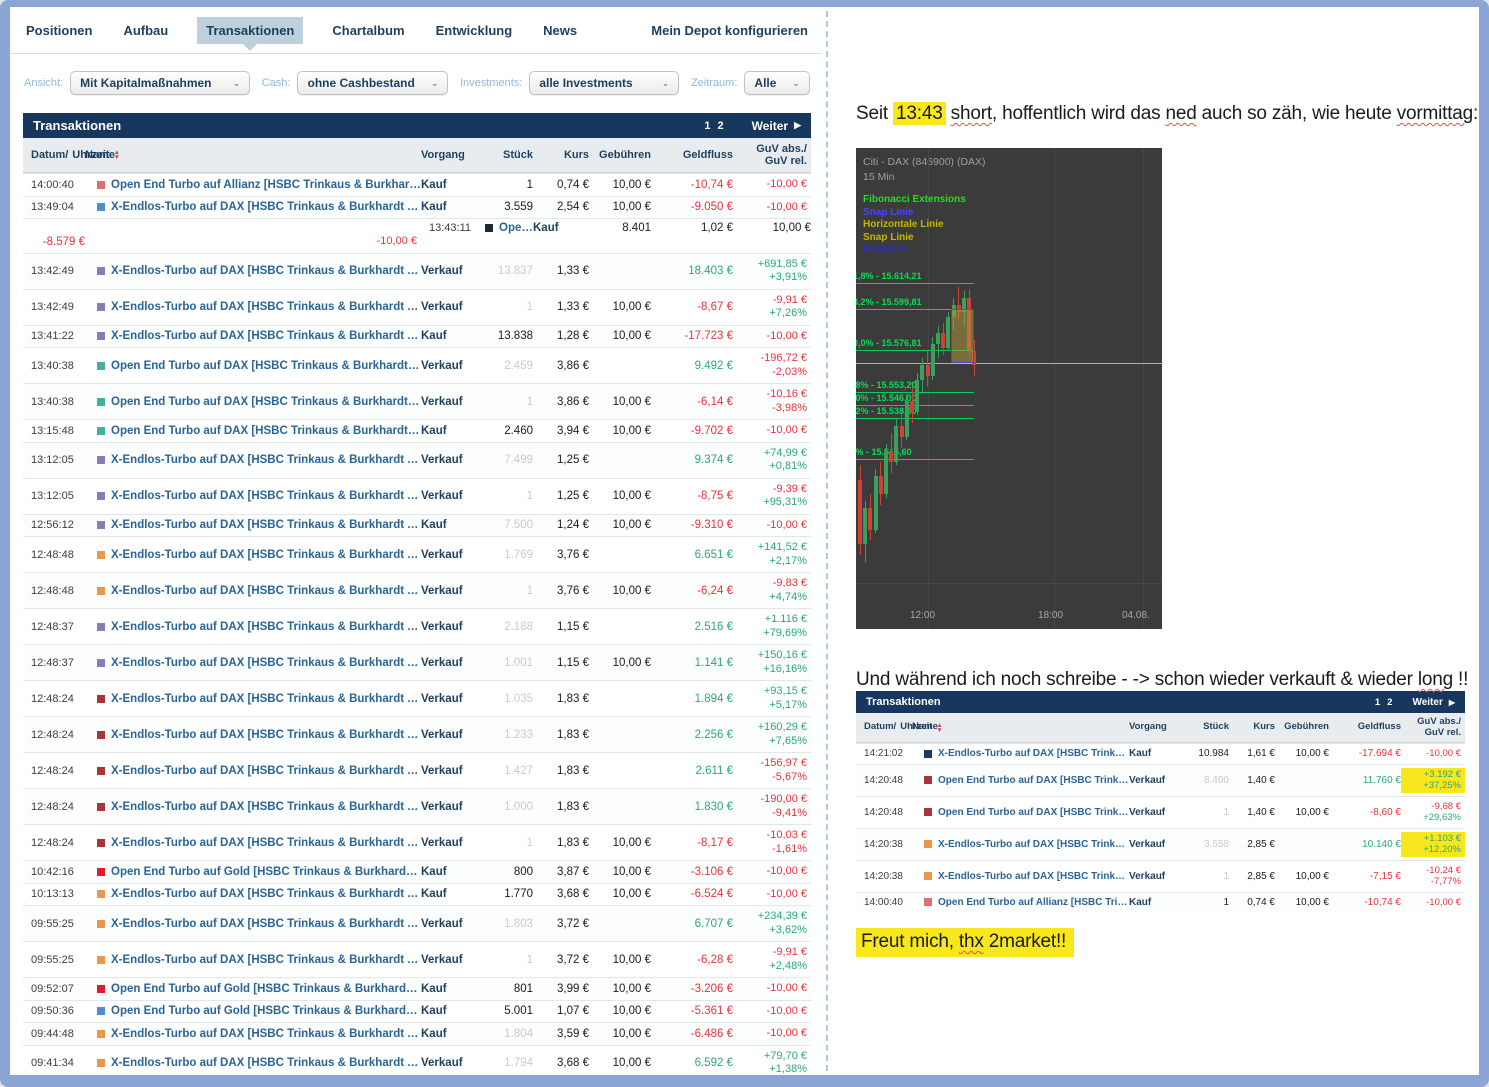 The image size is (1489, 1087). I want to click on filter-group-1: Cash: ohne Cashbestand ⌄, so click(355, 83).